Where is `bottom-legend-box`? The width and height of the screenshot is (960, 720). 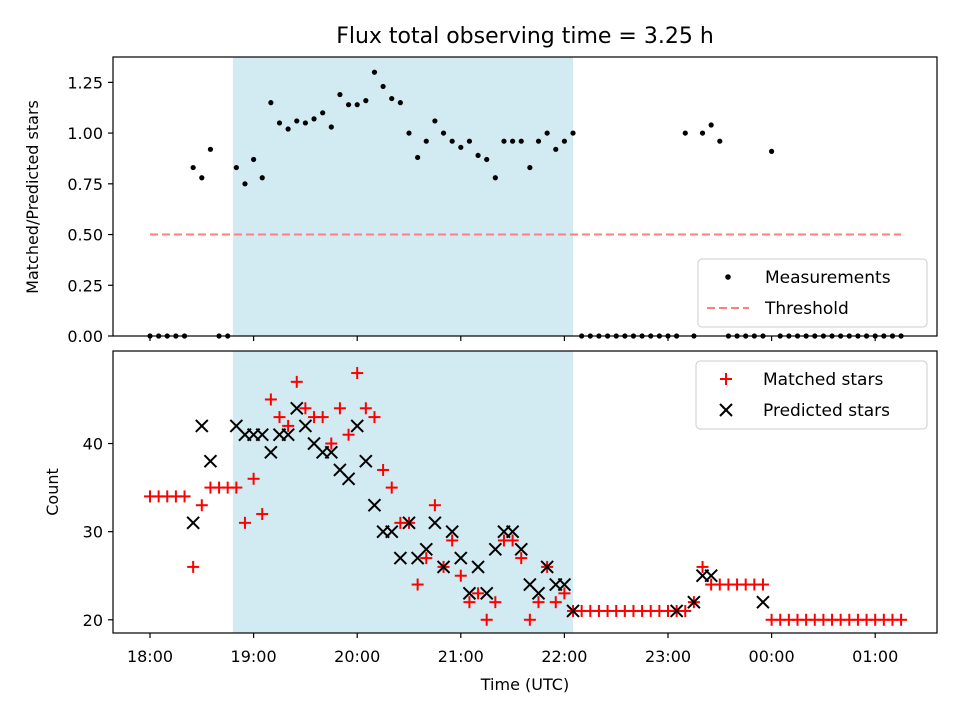 bottom-legend-box is located at coordinates (811, 395).